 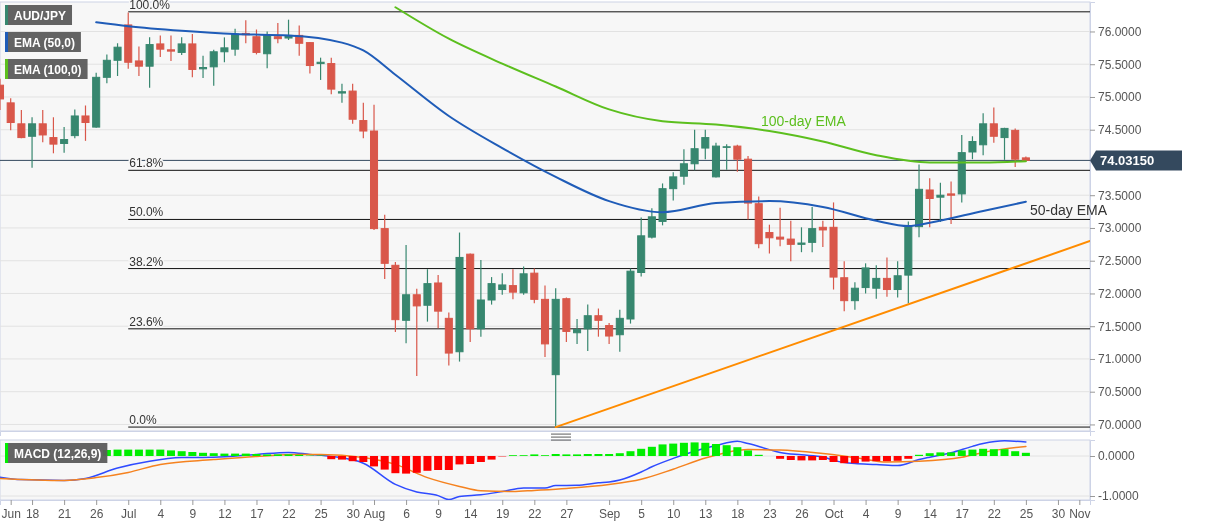 I want to click on y-tick-label: 73.5000, so click(x=1120, y=195).